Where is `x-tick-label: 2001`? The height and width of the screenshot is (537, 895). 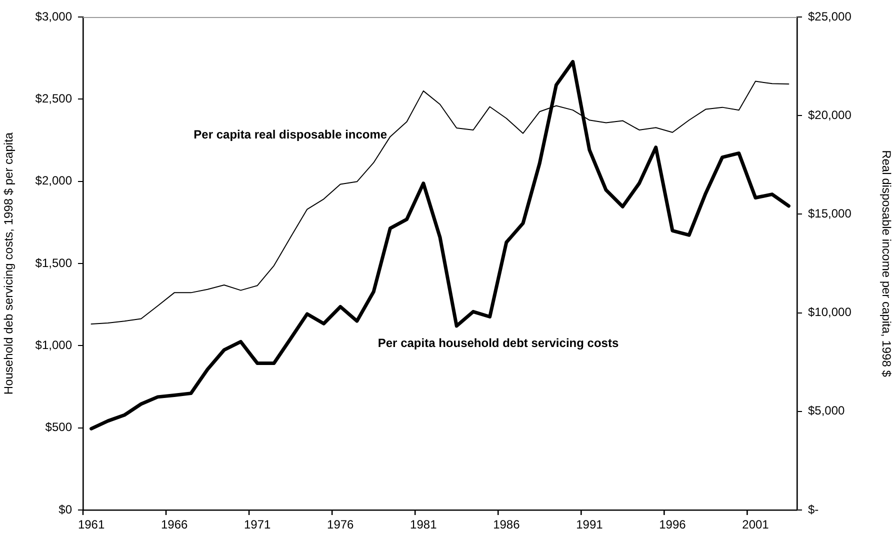 x-tick-label: 2001 is located at coordinates (756, 525).